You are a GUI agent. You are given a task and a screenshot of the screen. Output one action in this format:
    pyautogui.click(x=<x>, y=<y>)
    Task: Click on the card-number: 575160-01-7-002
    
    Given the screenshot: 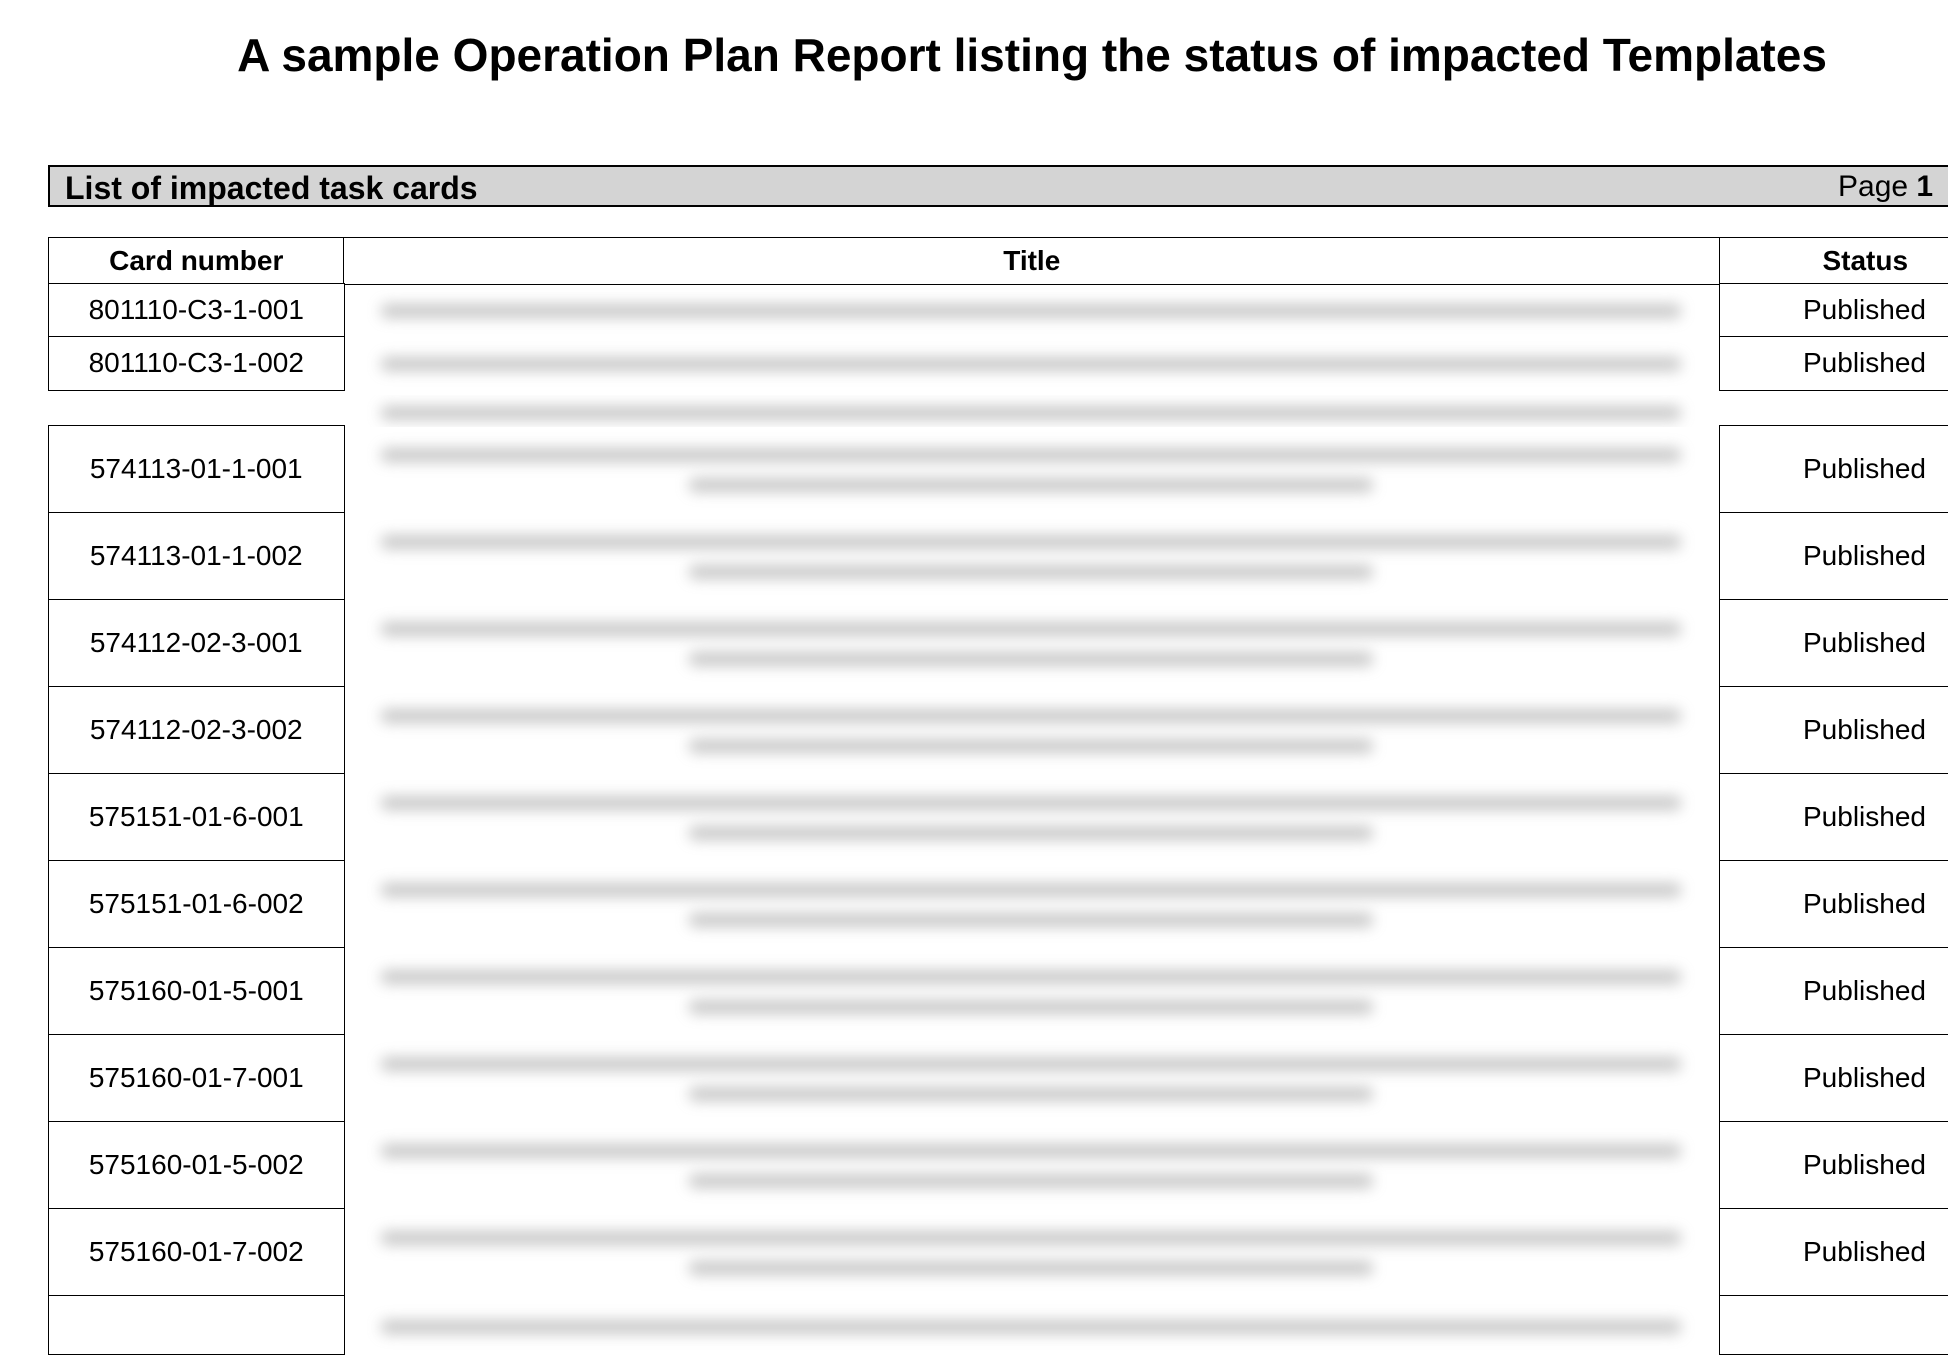 What is the action you would take?
    pyautogui.click(x=196, y=1252)
    